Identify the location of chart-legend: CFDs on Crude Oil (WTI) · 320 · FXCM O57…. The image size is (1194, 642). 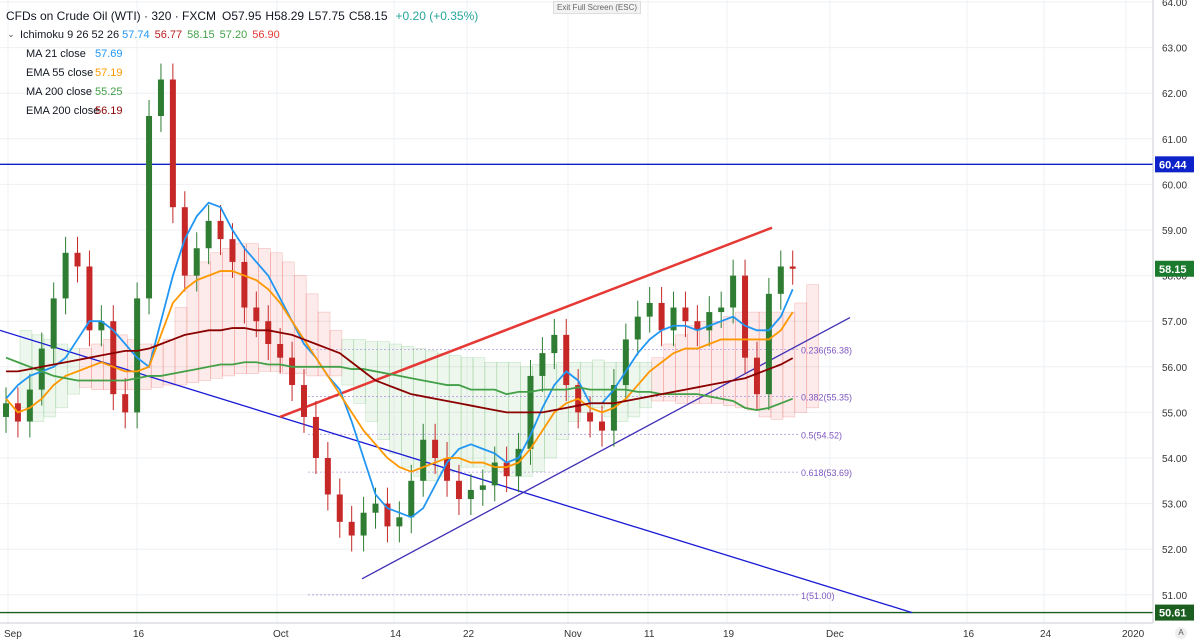
(242, 63).